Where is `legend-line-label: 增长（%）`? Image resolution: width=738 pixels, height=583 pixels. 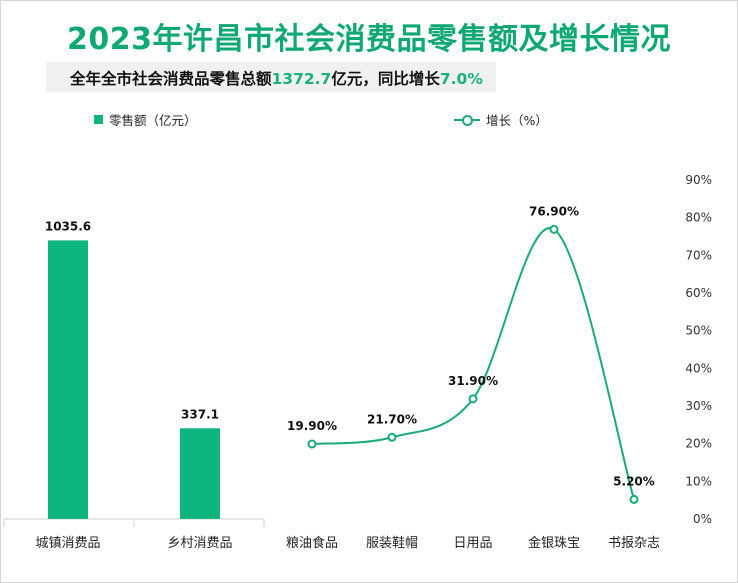 legend-line-label: 增长（%） is located at coordinates (517, 120).